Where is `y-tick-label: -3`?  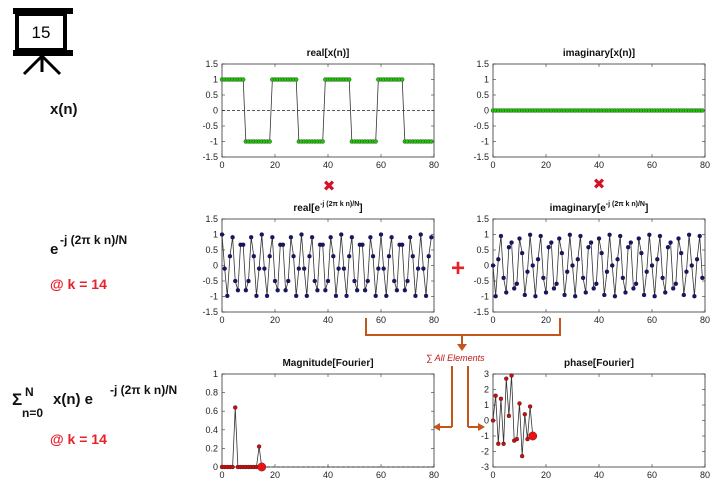
y-tick-label: -3 is located at coordinates (485, 467).